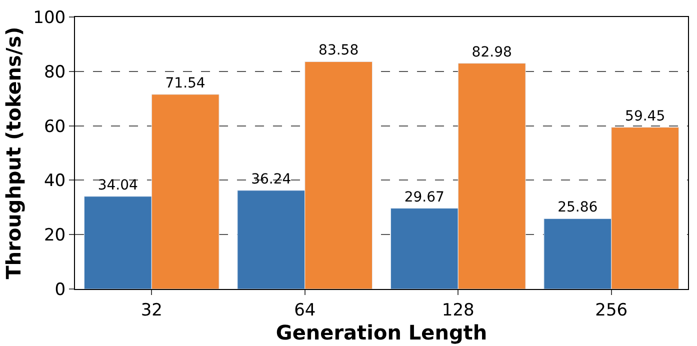 The width and height of the screenshot is (697, 346). I want to click on data-label: 59.45, so click(645, 116).